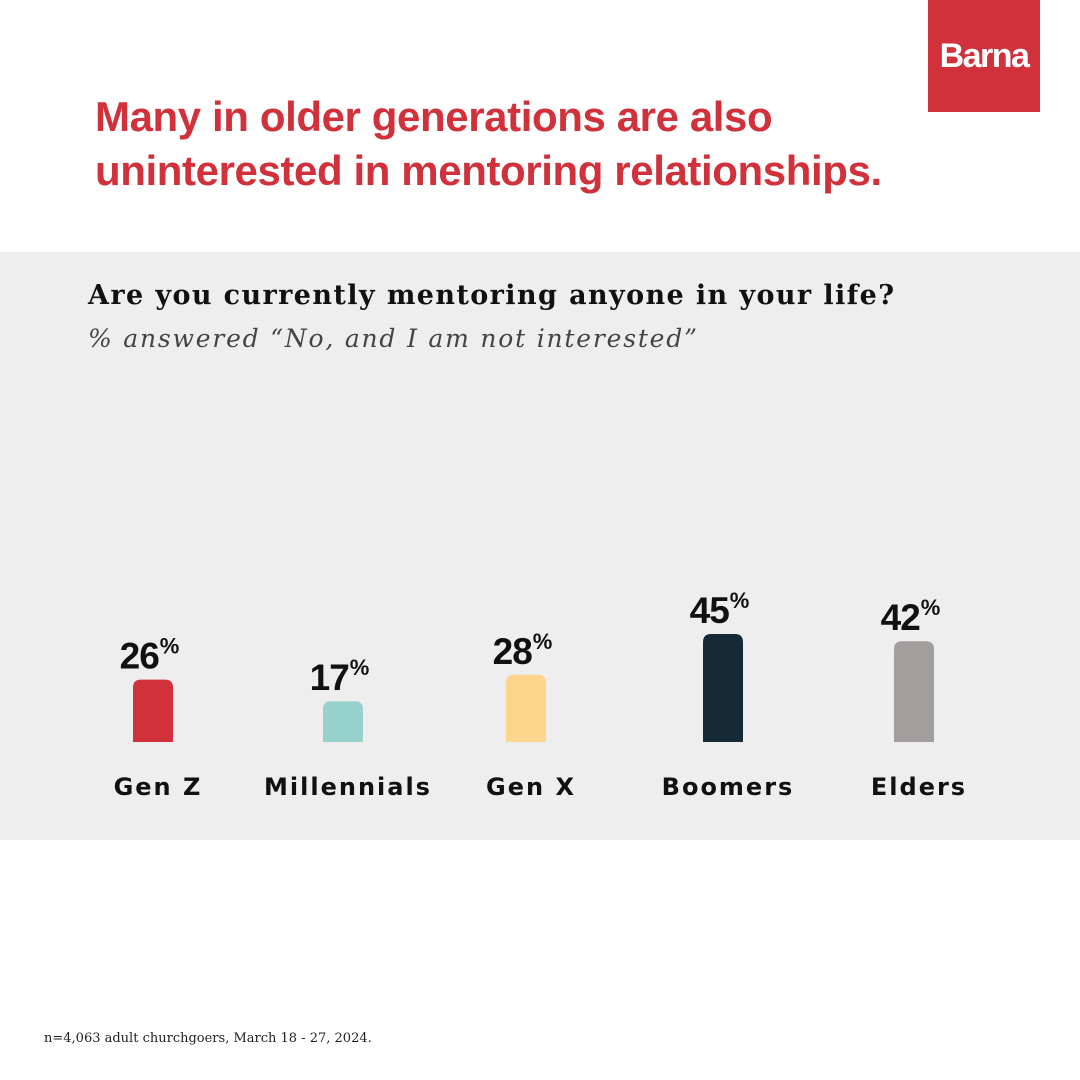  Describe the element at coordinates (723, 688) in the screenshot. I see `bar-boomers` at that location.